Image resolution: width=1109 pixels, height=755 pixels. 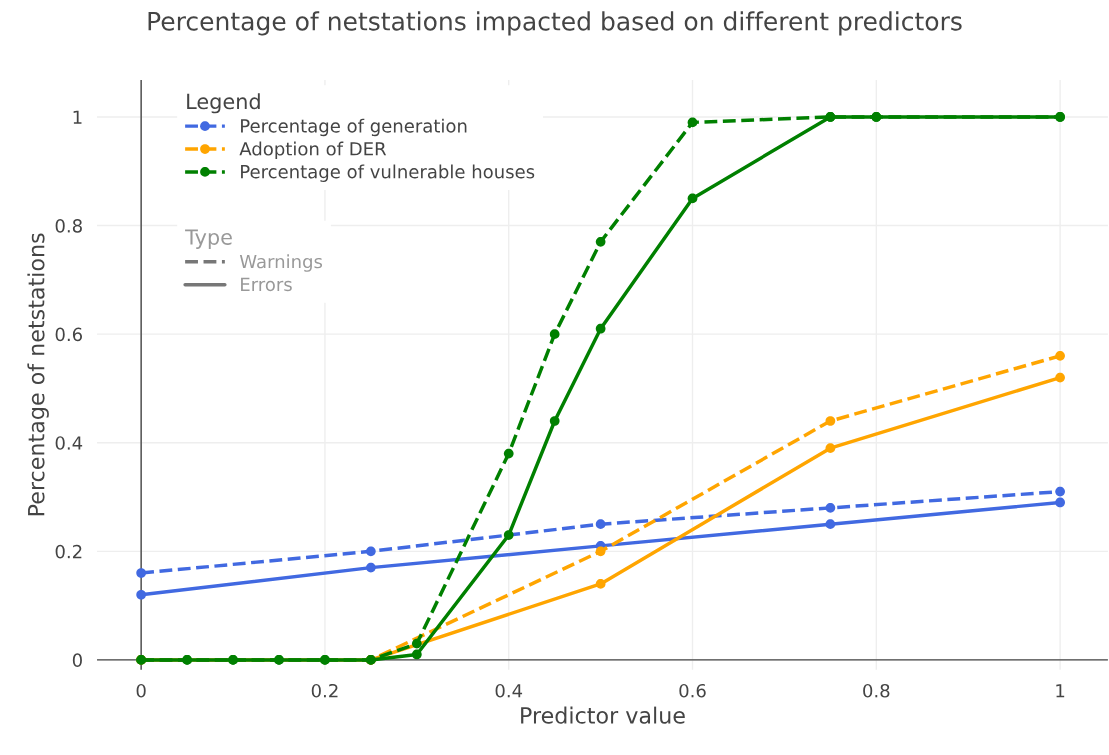 I want to click on annotation: Warnings, so click(x=281, y=263).